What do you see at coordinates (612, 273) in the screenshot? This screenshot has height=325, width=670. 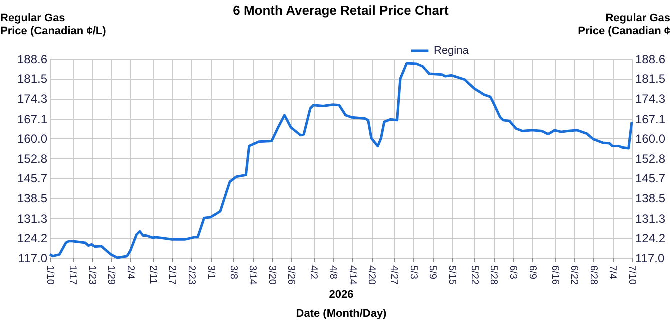 I see `x-tick-label: 7/4` at bounding box center [612, 273].